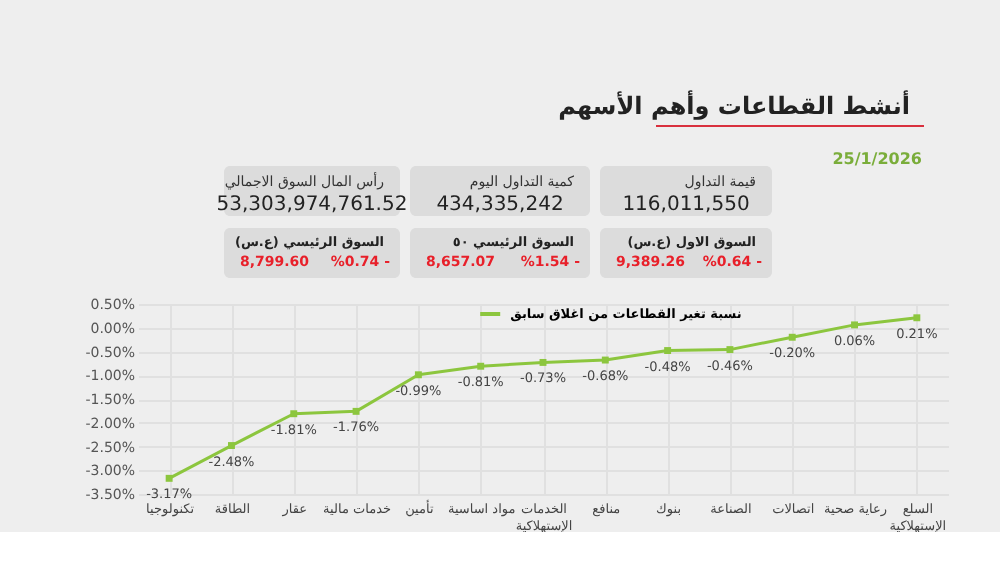 The height and width of the screenshot is (562, 1000). Describe the element at coordinates (686, 205) in the screenshot. I see `text: 116,011,550` at that location.